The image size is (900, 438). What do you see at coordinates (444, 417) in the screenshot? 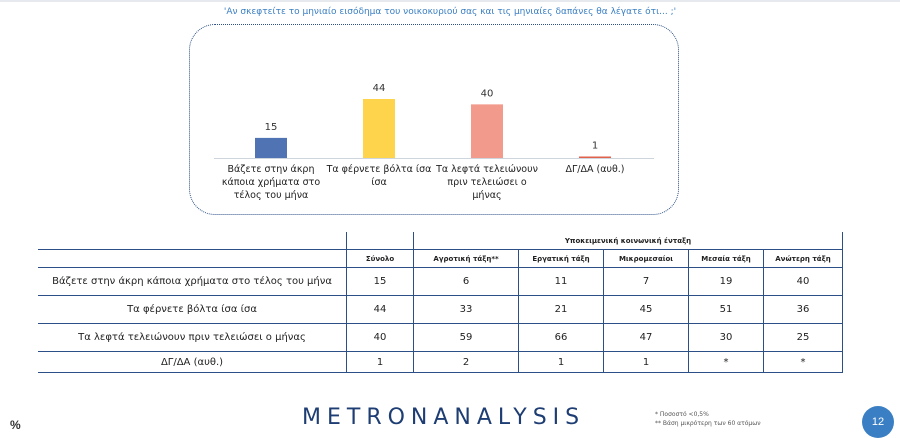
I see `brand-logo: METRONANALYSIS` at bounding box center [444, 417].